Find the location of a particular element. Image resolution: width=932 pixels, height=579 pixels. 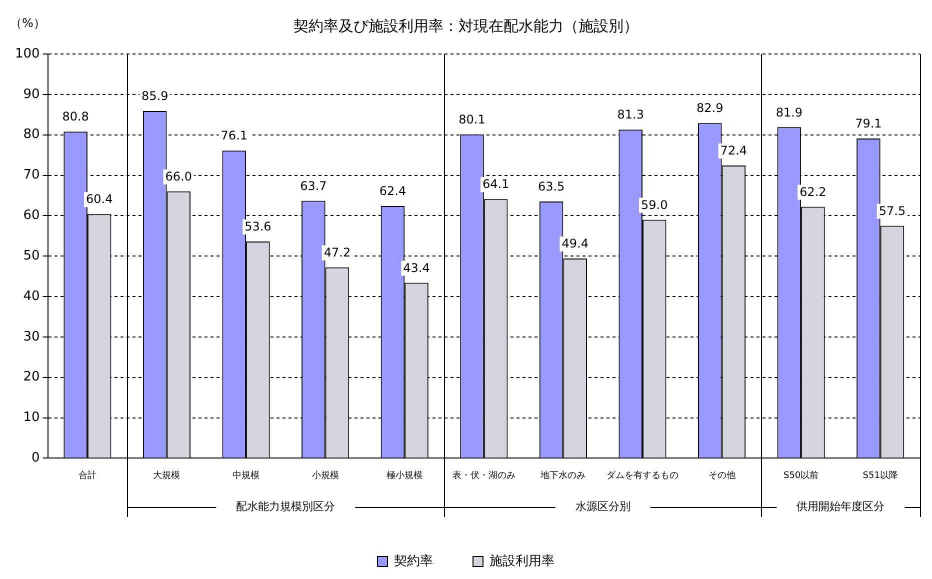

x-tick-label: 中規模 is located at coordinates (246, 475).